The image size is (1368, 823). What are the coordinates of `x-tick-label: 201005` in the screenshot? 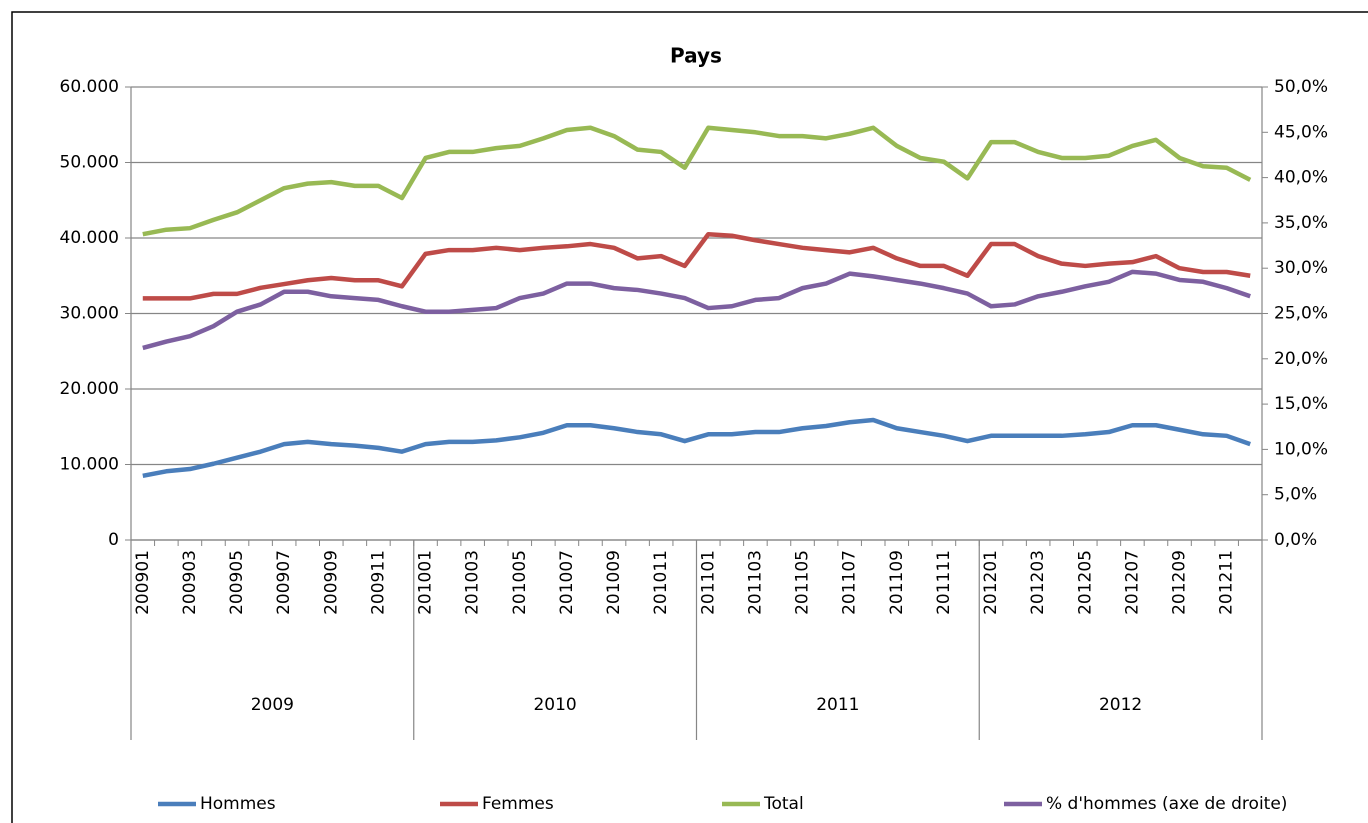 It's located at (520, 582).